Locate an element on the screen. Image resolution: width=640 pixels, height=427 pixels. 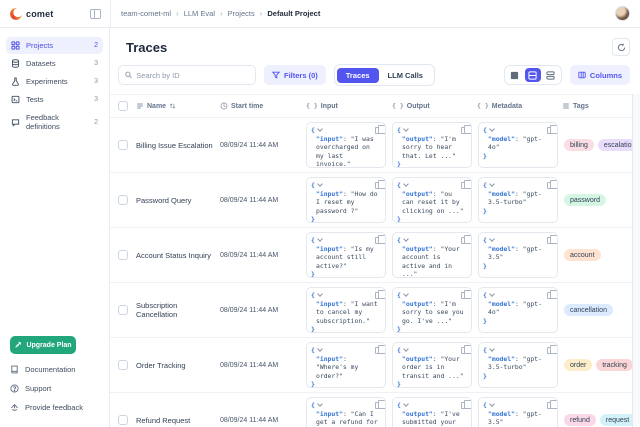
trace-name: Subscription Cancellation is located at coordinates (157, 310).